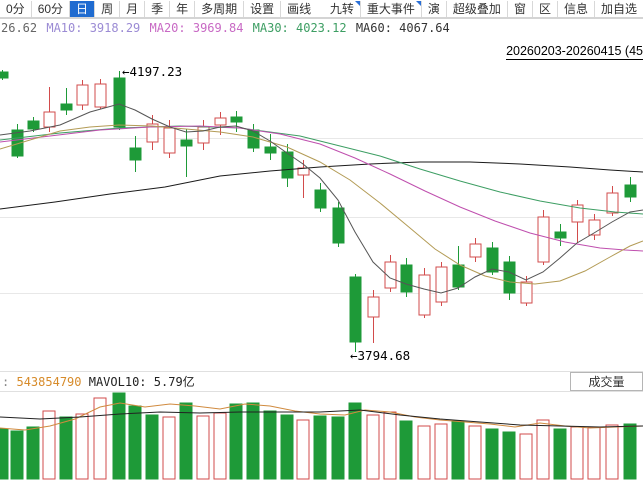 This screenshot has height=482, width=643. I want to click on toolbar-left-item-1: 60分, so click(49, 8).